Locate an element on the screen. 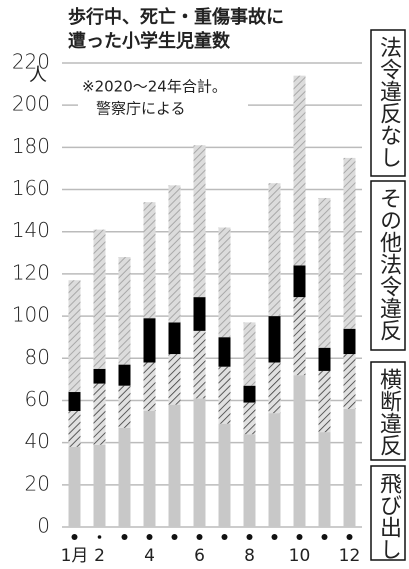  y-tick-label: 20 is located at coordinates (37, 483).